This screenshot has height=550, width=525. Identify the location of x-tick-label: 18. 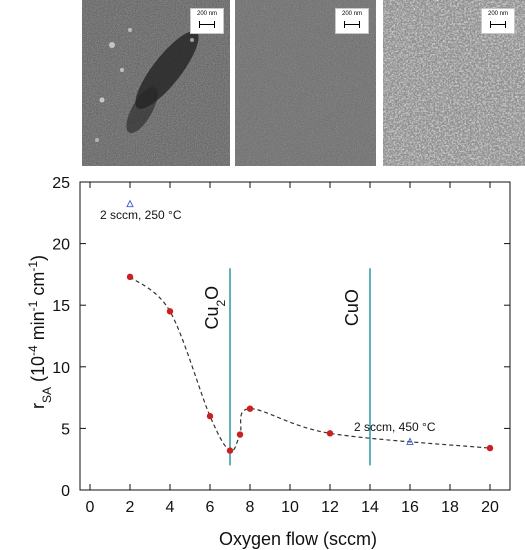
(450, 507).